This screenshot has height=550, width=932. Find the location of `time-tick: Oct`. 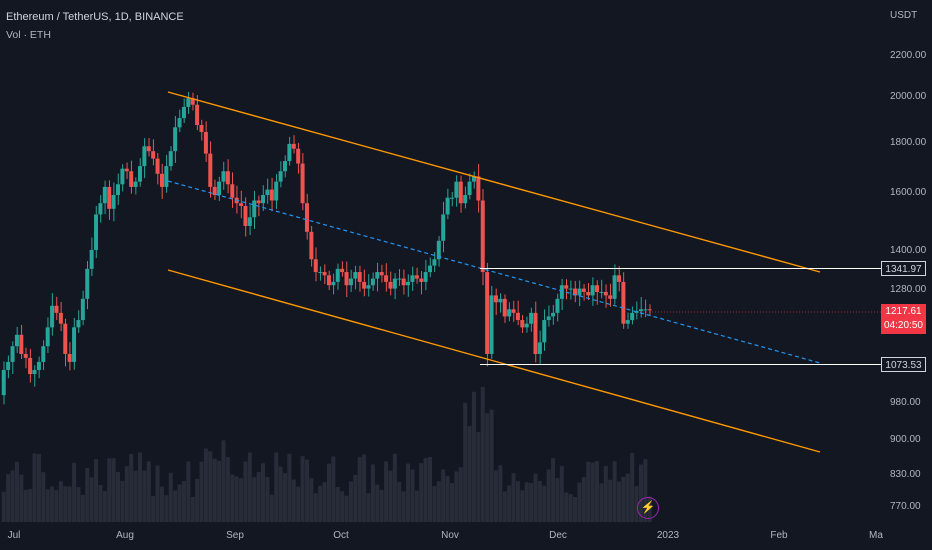

time-tick: Oct is located at coordinates (341, 535).